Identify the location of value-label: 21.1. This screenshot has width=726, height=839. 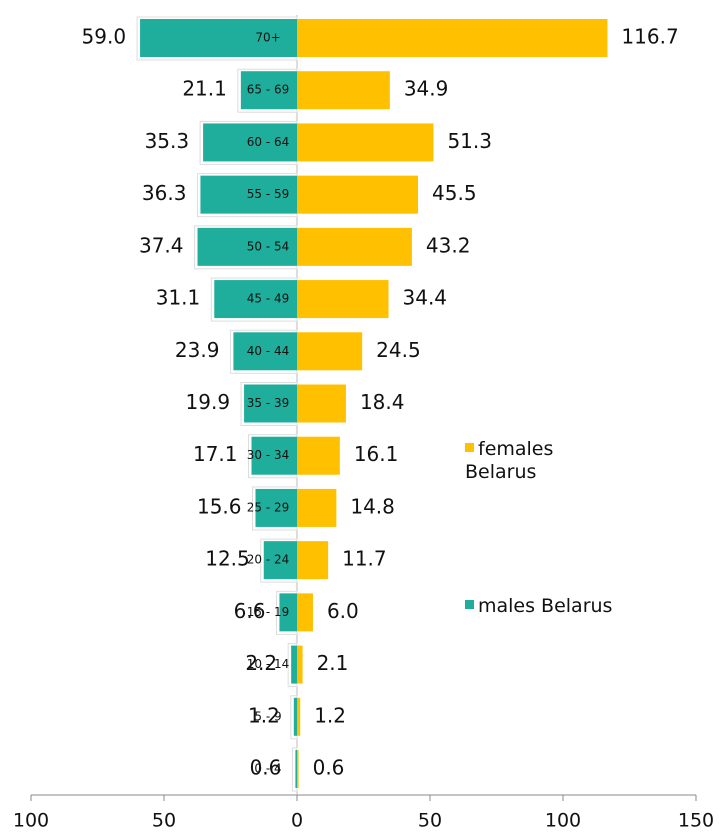
(204, 89).